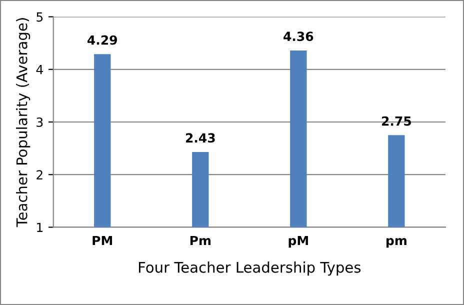  I want to click on data-label: 2.43, so click(200, 138).